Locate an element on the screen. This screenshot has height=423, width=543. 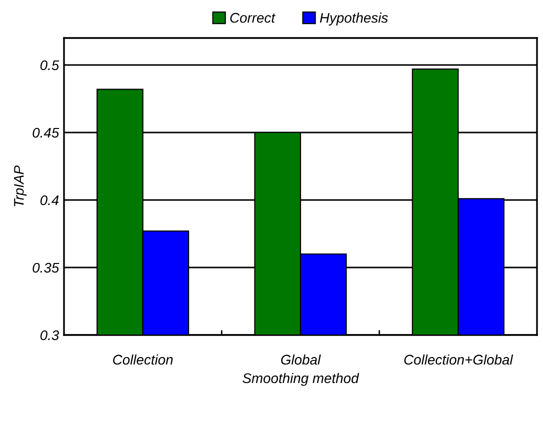
legend-label: Hypothesis is located at coordinates (354, 19).